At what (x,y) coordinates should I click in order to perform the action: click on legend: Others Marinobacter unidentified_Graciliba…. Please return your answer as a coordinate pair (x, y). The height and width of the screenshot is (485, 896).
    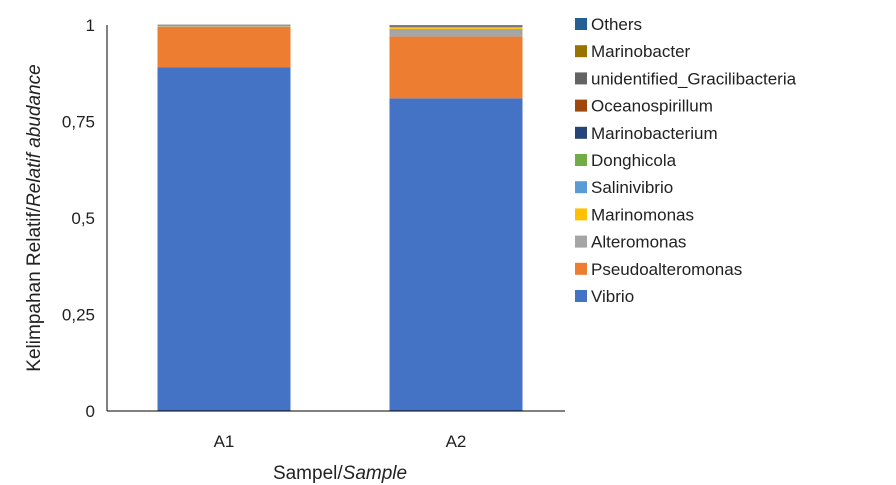
    Looking at the image, I should click on (686, 160).